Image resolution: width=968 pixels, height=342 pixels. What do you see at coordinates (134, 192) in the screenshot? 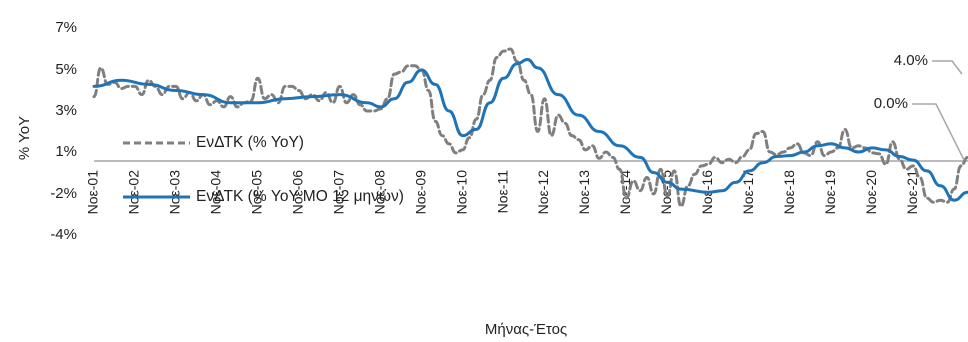
I see `x-tick-label: Noε-02` at bounding box center [134, 192].